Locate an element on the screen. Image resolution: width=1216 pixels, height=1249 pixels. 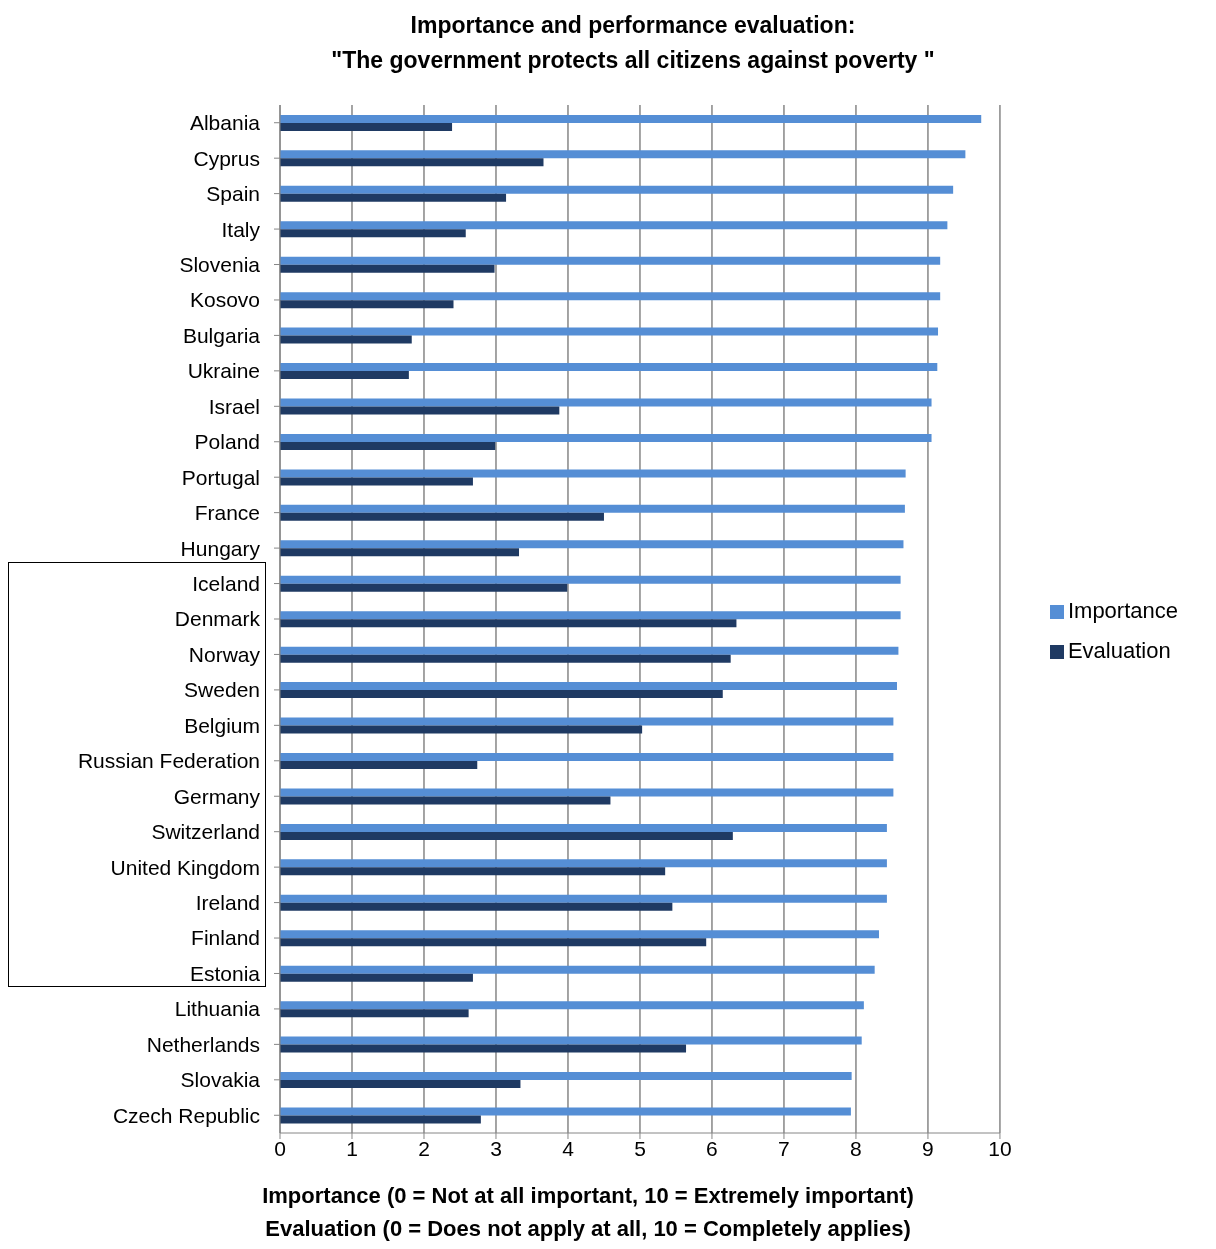
y-tick-label: Portugal is located at coordinates (220, 477).